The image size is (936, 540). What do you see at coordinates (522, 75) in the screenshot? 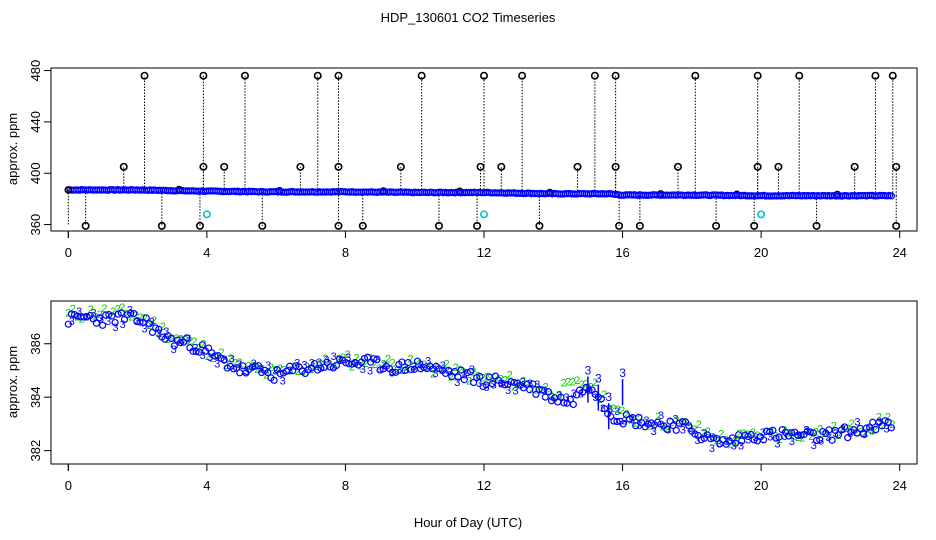
I see `spike-point-high` at bounding box center [522, 75].